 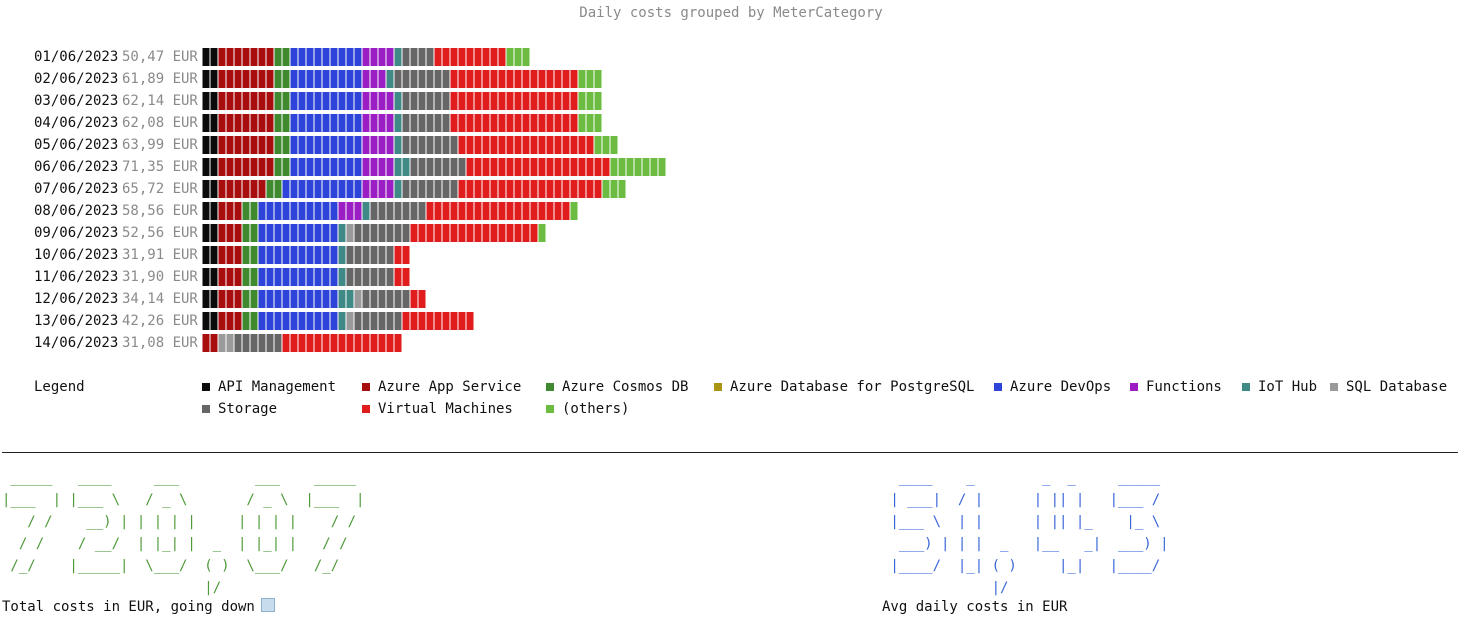 What do you see at coordinates (160, 189) in the screenshot?
I see `row-total: 65,72 EUR` at bounding box center [160, 189].